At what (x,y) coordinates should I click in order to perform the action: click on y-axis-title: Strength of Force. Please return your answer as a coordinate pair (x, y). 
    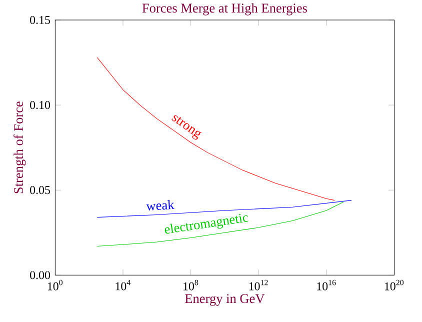
    Looking at the image, I should click on (20, 148).